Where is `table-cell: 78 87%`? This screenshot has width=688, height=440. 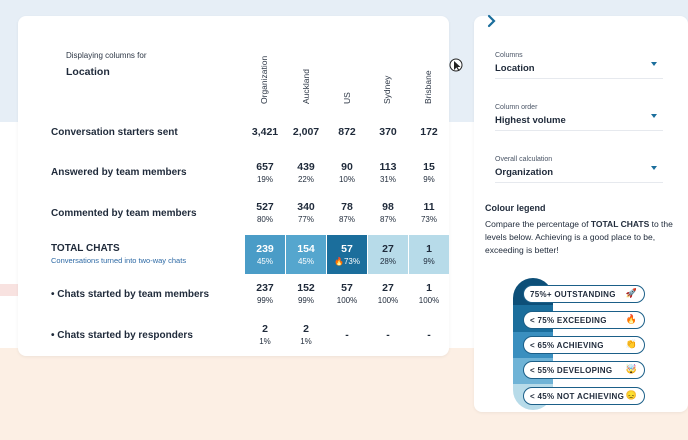
table-cell: 78 87% is located at coordinates (346, 212).